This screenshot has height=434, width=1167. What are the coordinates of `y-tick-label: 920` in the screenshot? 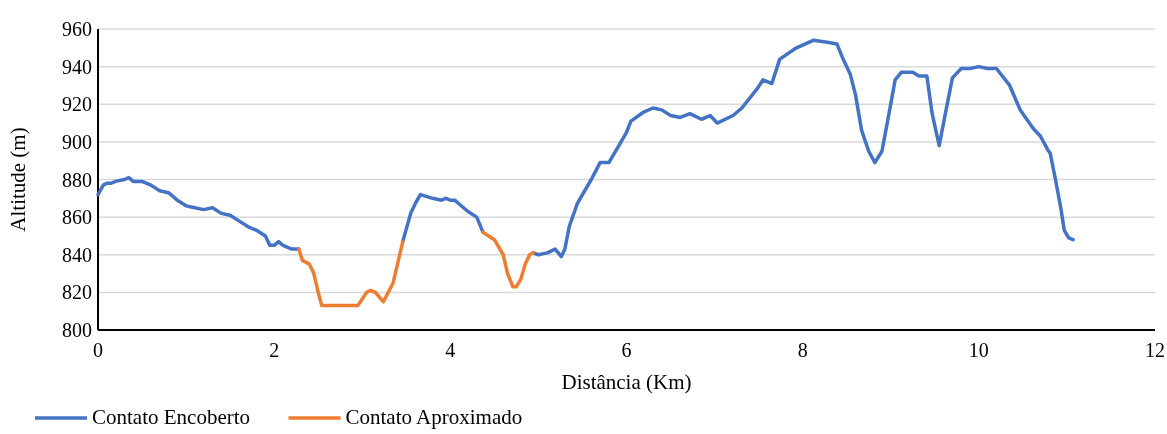 It's located at (77, 104).